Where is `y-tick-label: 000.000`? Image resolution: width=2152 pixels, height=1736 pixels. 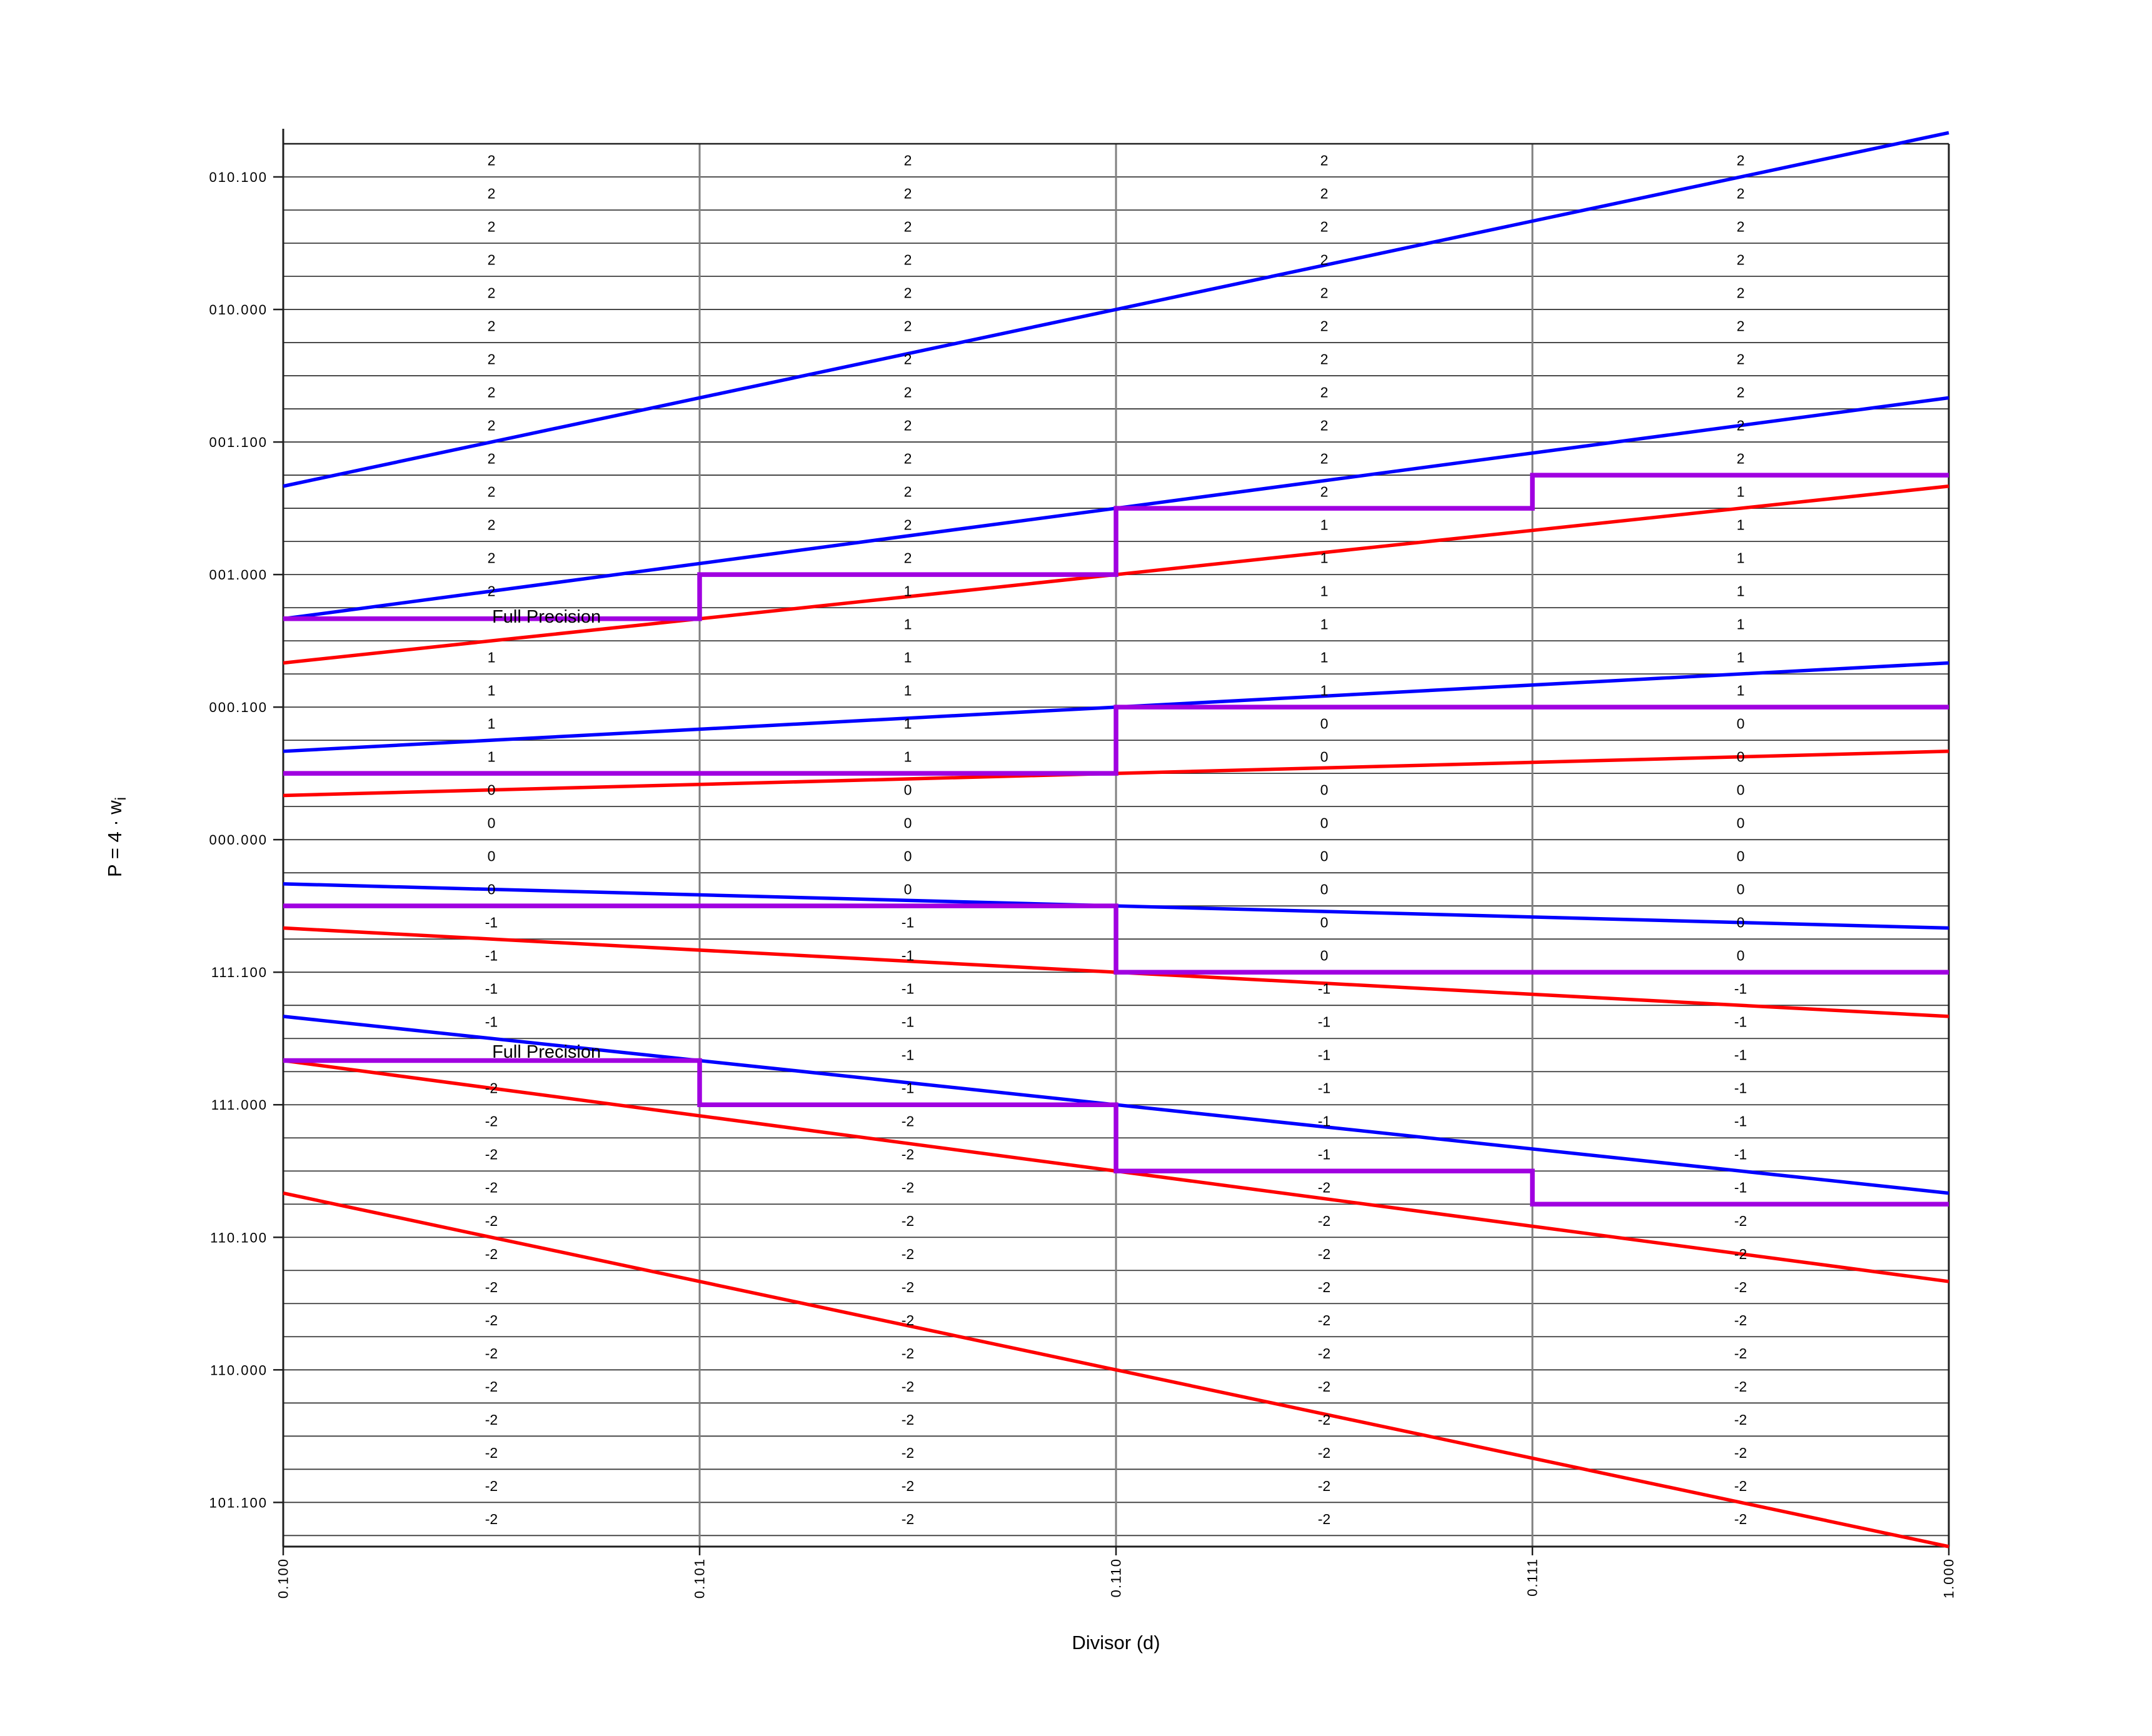 y-tick-label: 000.000 is located at coordinates (239, 840).